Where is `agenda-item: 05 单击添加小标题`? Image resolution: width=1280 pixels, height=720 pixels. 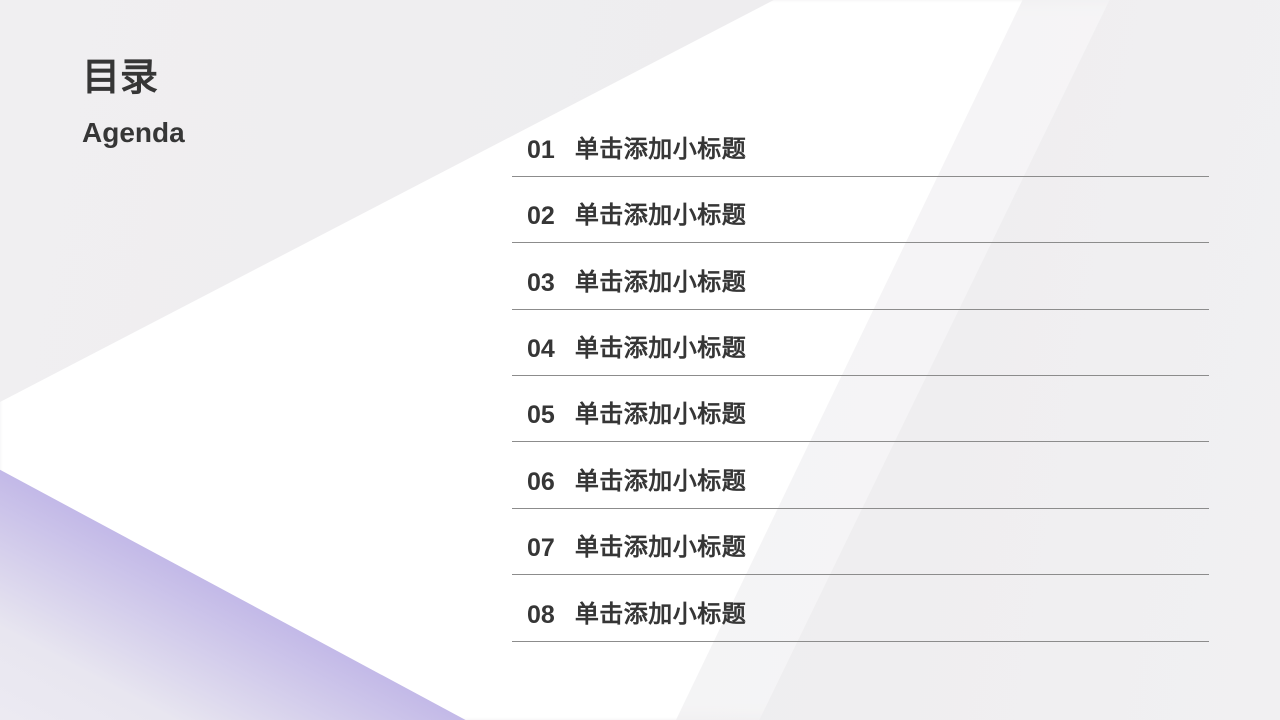
agenda-item: 05 单击添加小标题 is located at coordinates (860, 409).